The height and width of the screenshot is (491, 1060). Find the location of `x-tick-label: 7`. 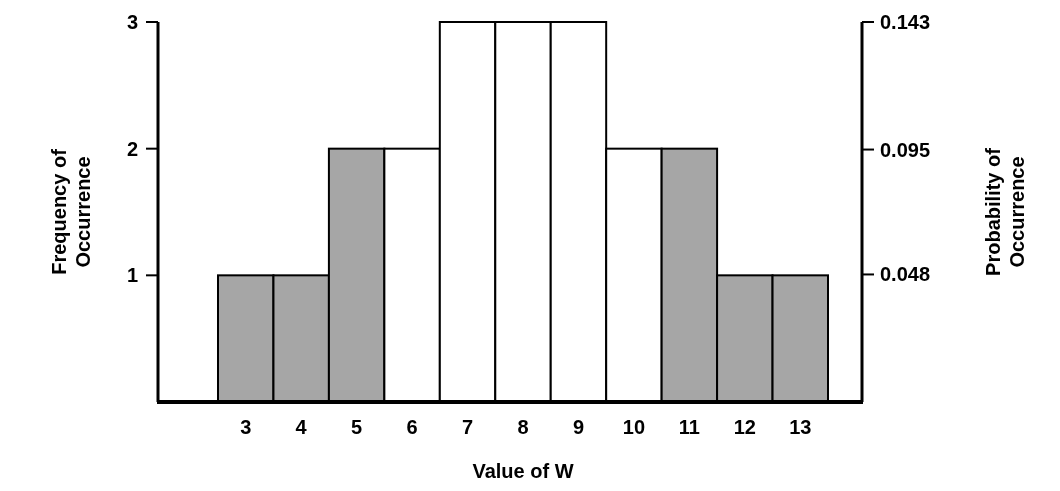

x-tick-label: 7 is located at coordinates (467, 427).